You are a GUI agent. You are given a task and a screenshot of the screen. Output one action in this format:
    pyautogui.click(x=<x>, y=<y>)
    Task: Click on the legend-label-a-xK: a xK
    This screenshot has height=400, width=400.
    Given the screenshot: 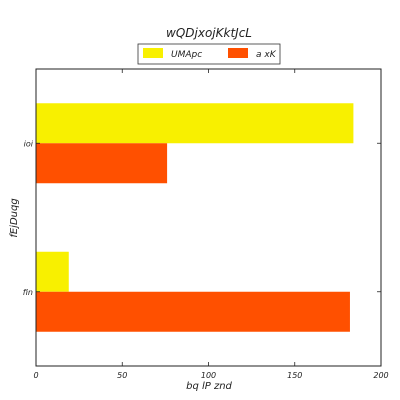 What is the action you would take?
    pyautogui.click(x=266, y=55)
    